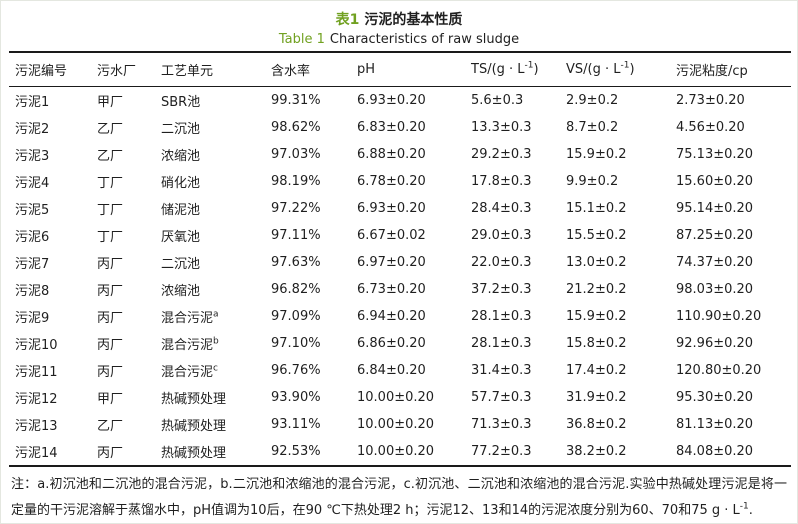 The image size is (798, 524). I want to click on cell: 污泥3, so click(32, 156).